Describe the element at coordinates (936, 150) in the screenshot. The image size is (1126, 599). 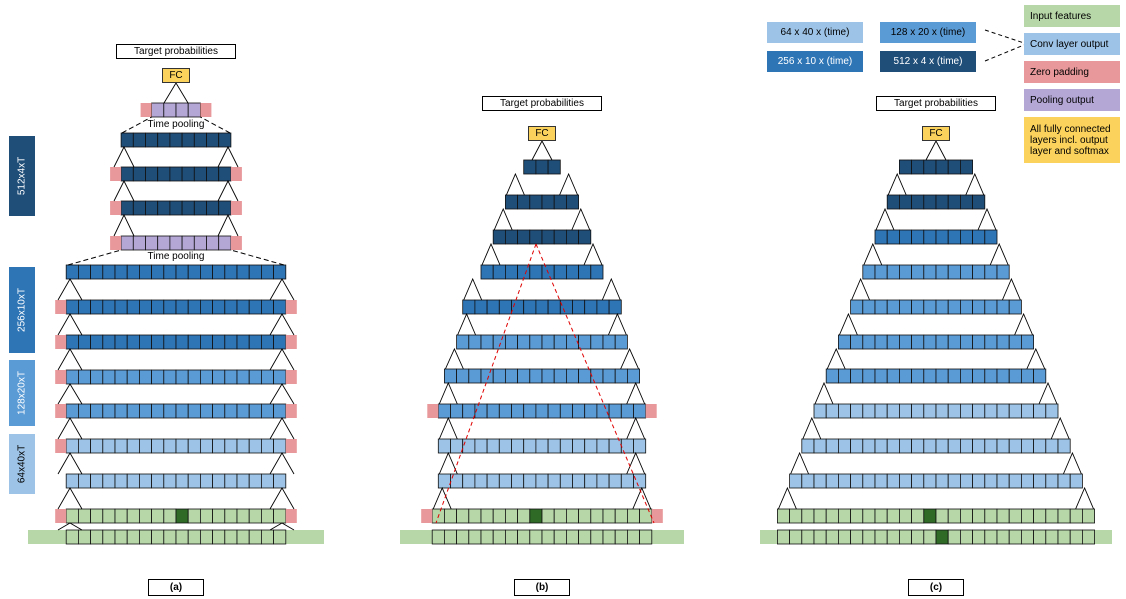
I see `panel-c-fc-connection` at that location.